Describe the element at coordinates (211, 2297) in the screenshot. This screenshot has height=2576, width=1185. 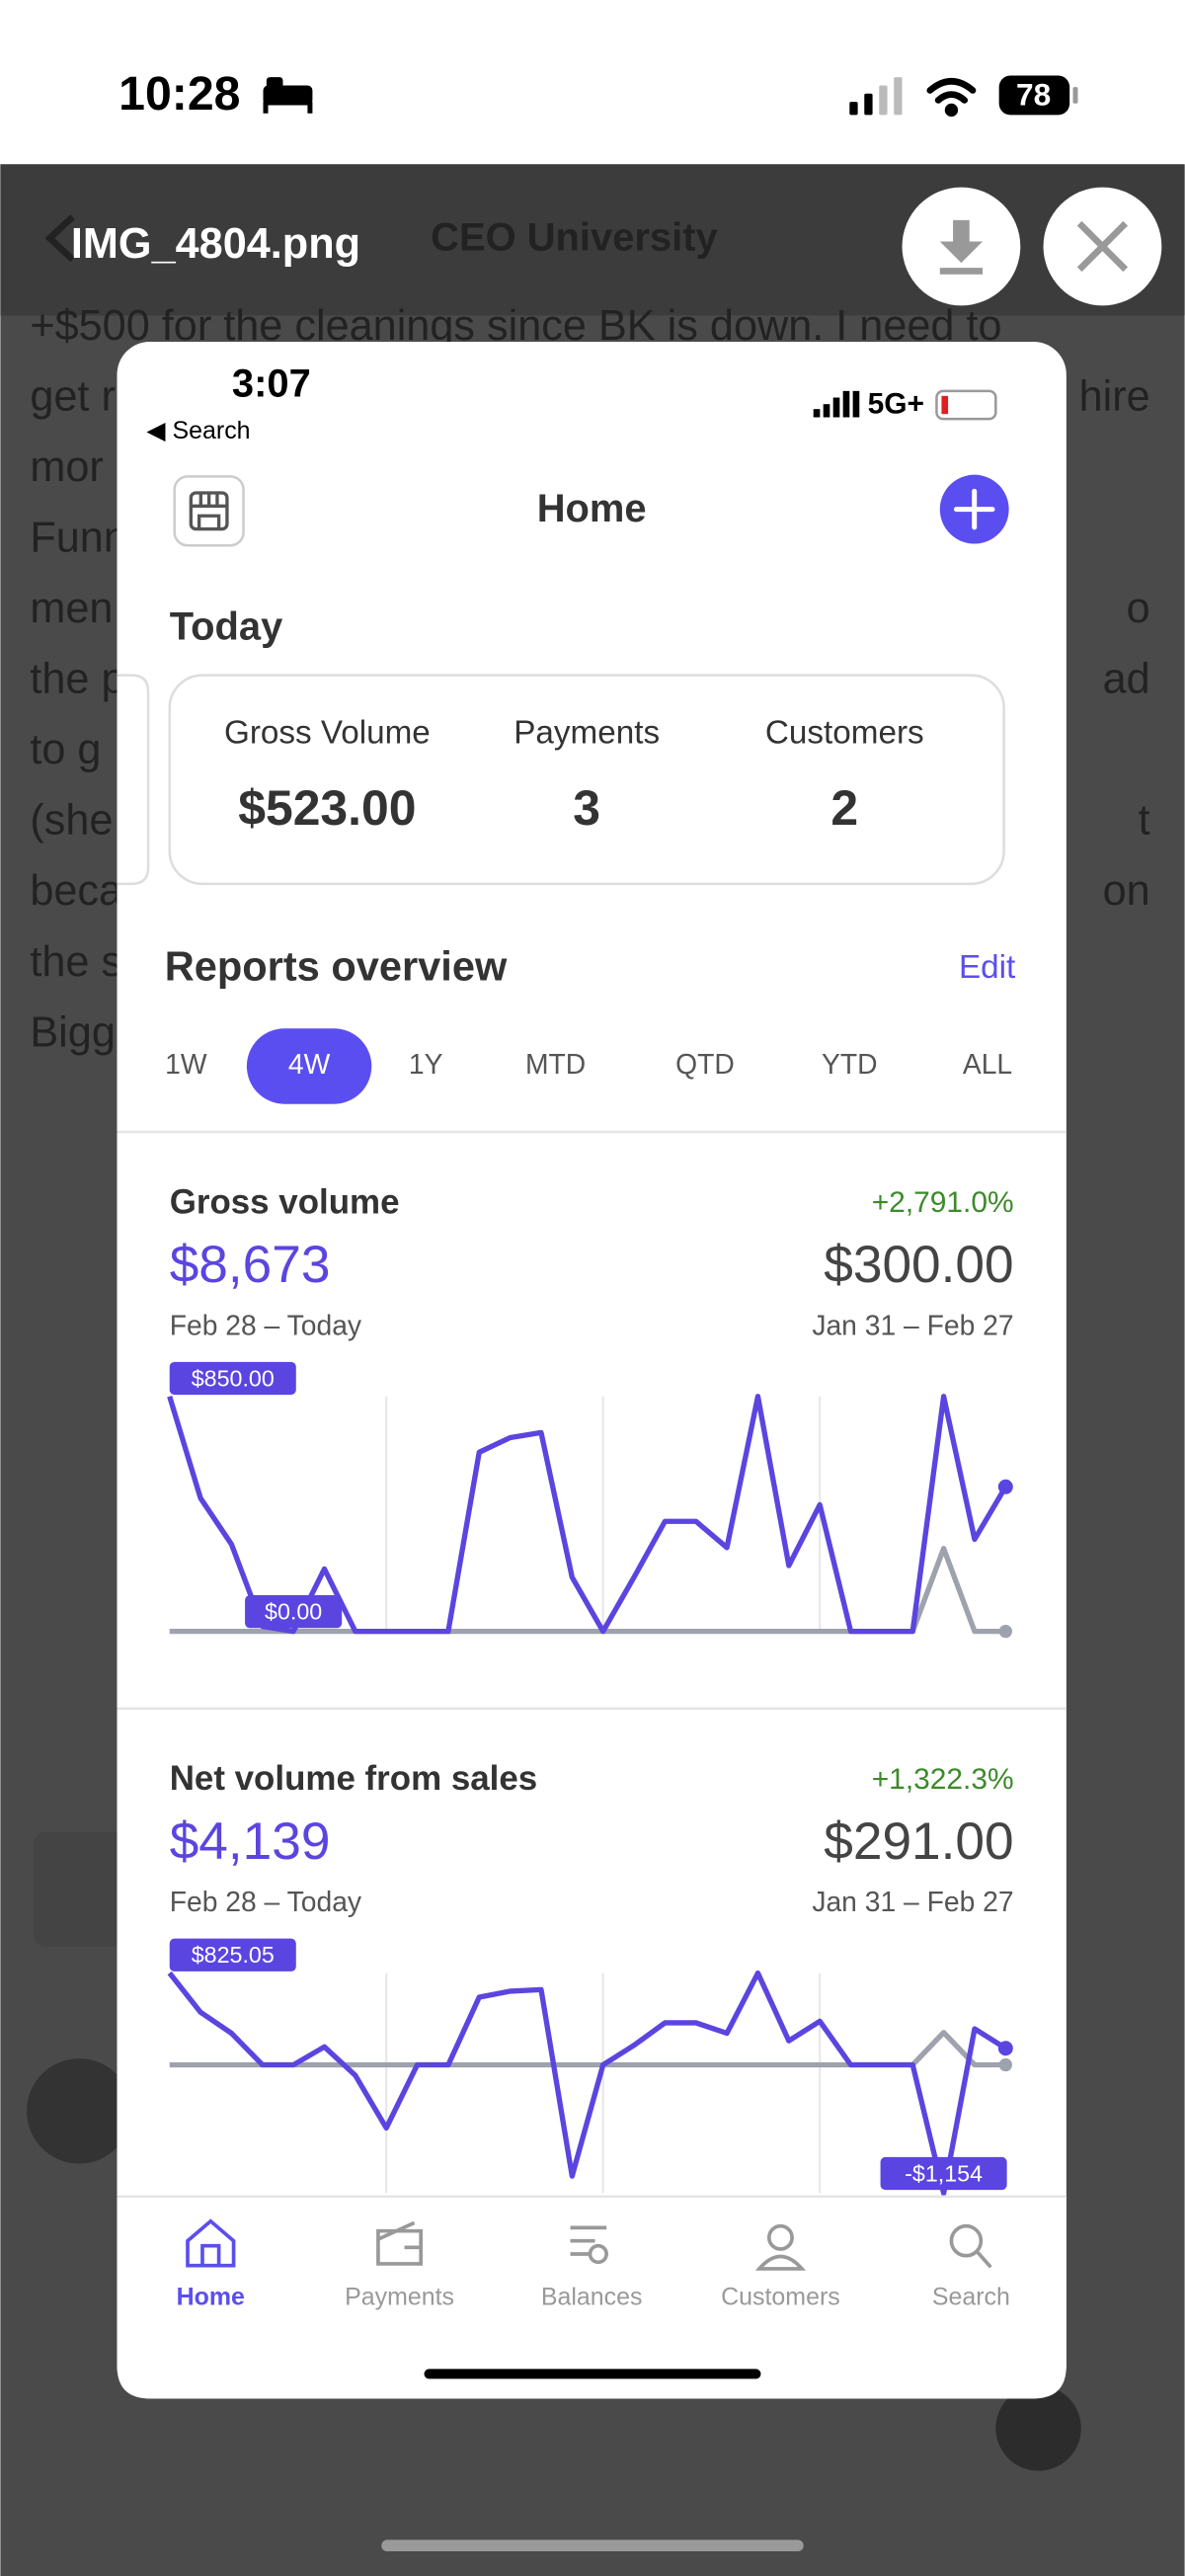
I see `tab-label: Home` at that location.